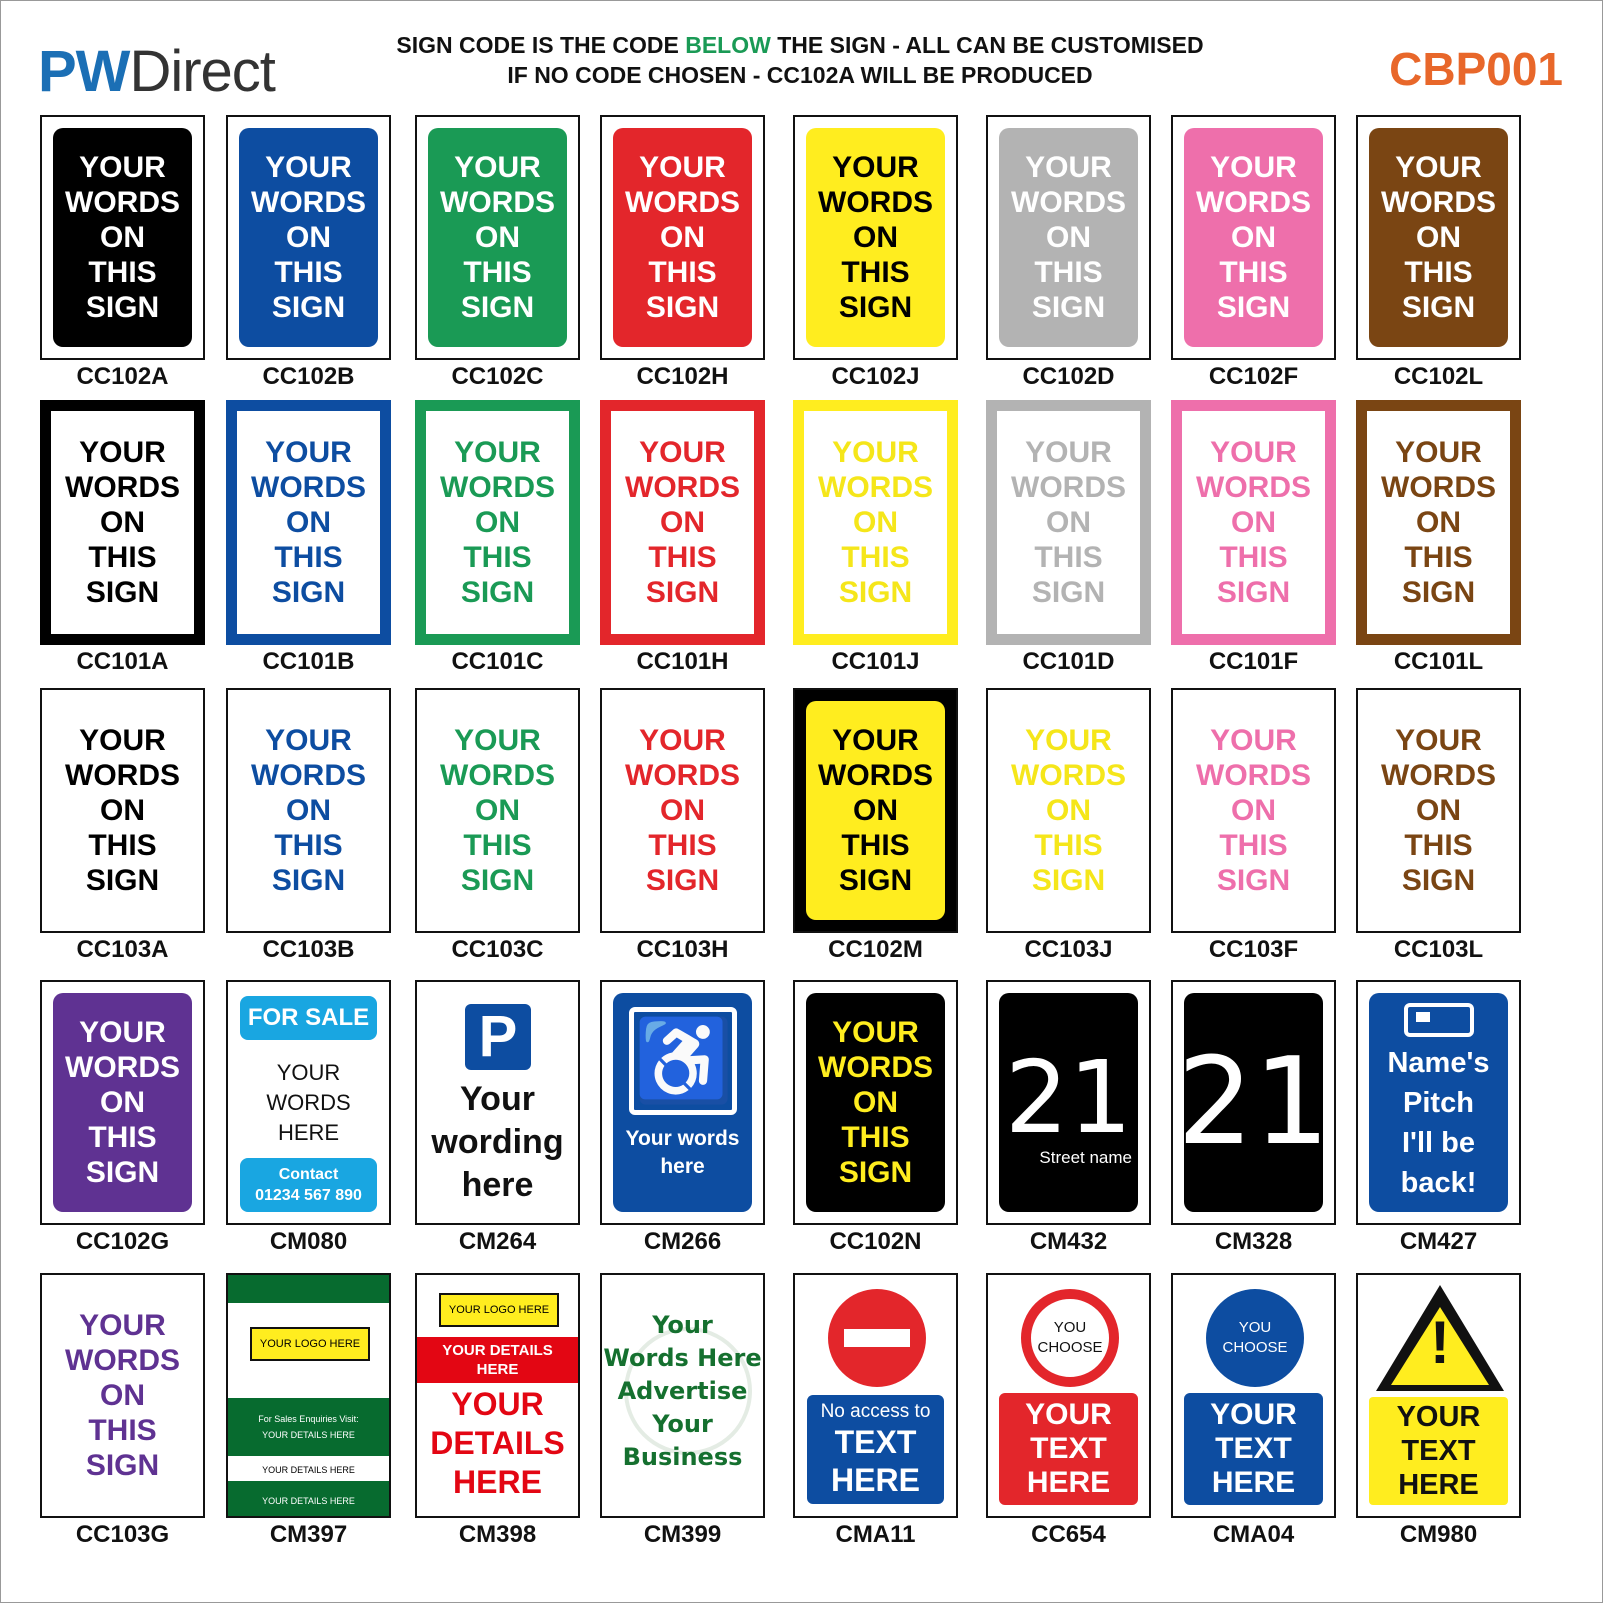 The width and height of the screenshot is (1603, 1603). What do you see at coordinates (1253, 1241) in the screenshot?
I see `sign-code: CM328` at bounding box center [1253, 1241].